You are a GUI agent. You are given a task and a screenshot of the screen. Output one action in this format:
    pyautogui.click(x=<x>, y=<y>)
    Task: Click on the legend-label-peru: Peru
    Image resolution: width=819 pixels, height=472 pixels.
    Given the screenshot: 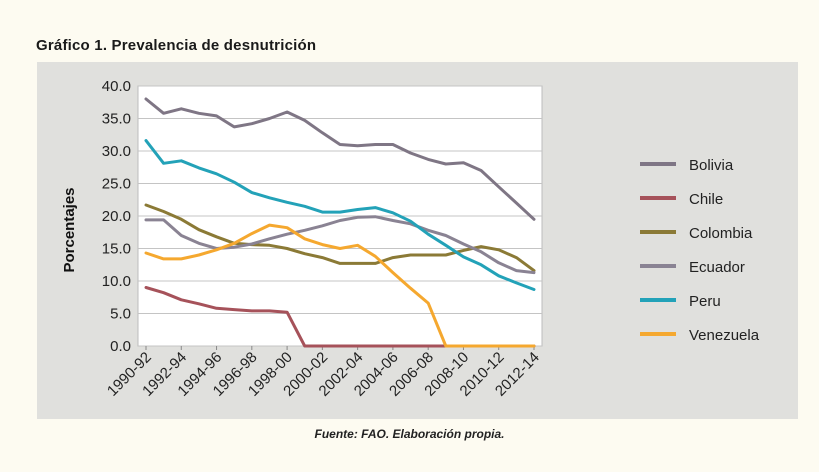 What is the action you would take?
    pyautogui.click(x=705, y=301)
    